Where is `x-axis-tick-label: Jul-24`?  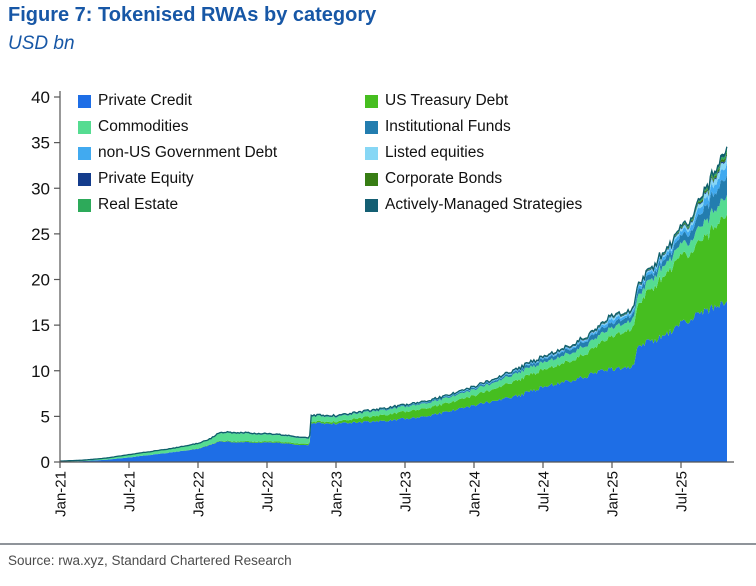
x-axis-tick-label: Jul-24 is located at coordinates (544, 491).